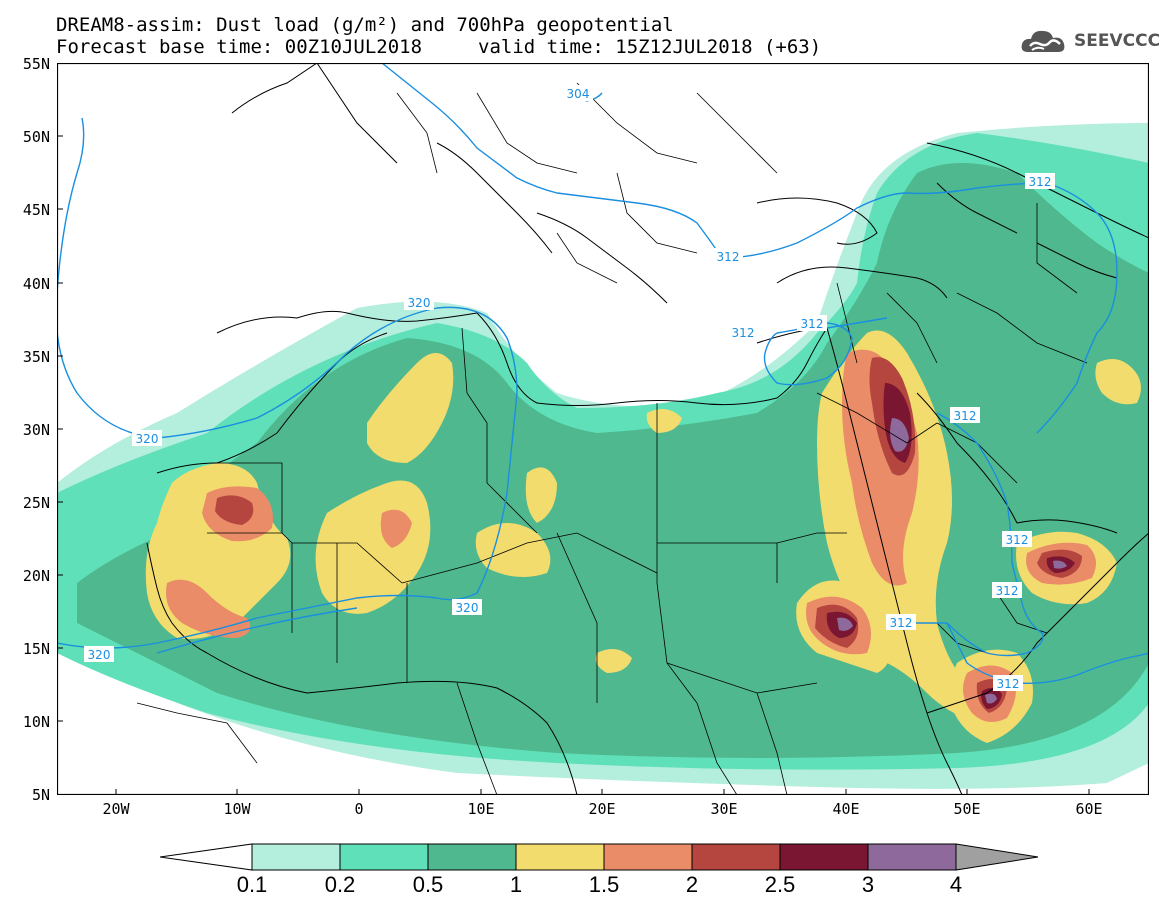 This screenshot has height=907, width=1165. I want to click on colorbar-tick-label: 0.2, so click(340, 884).